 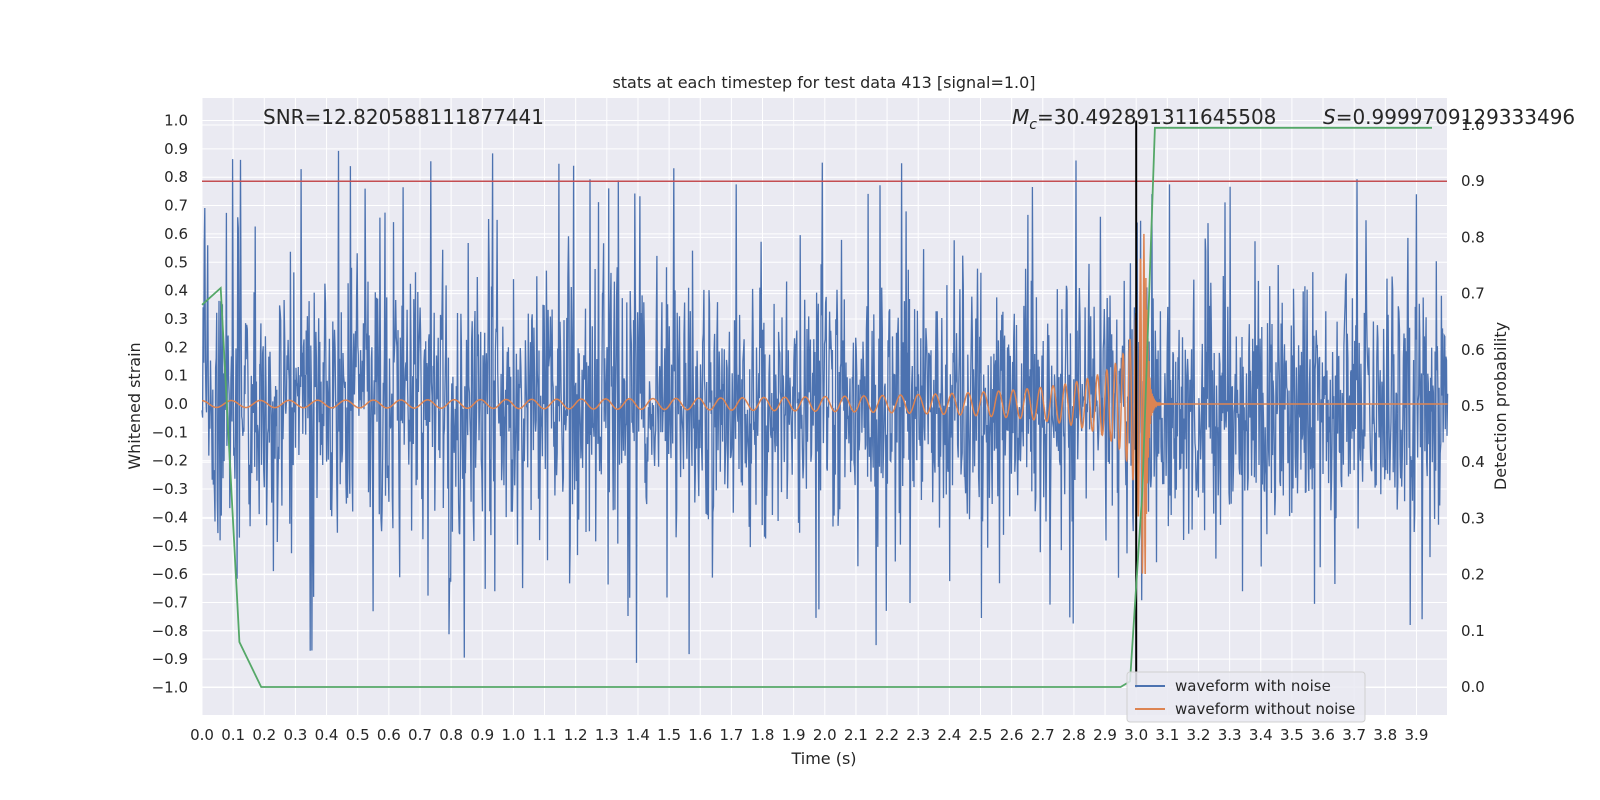 I want to click on x-tick-label: 3.4, so click(x=1261, y=735).